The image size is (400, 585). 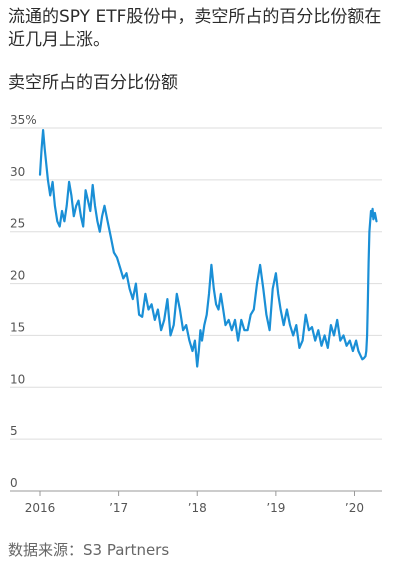 I want to click on y-tick-label: 15, so click(x=17, y=327).